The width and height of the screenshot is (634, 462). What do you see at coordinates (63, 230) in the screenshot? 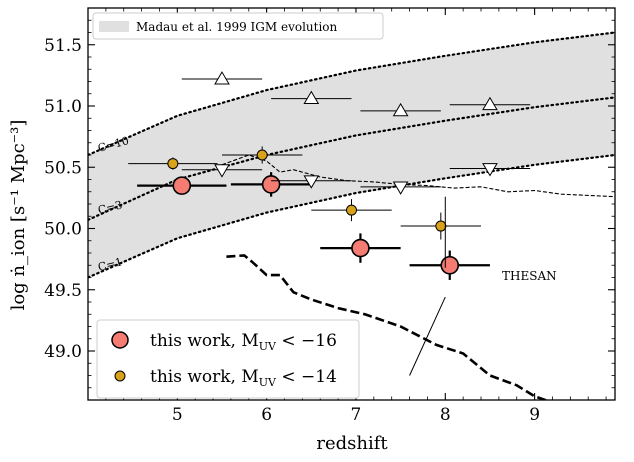
I see `y-tick-label-2: 50.0` at bounding box center [63, 230].